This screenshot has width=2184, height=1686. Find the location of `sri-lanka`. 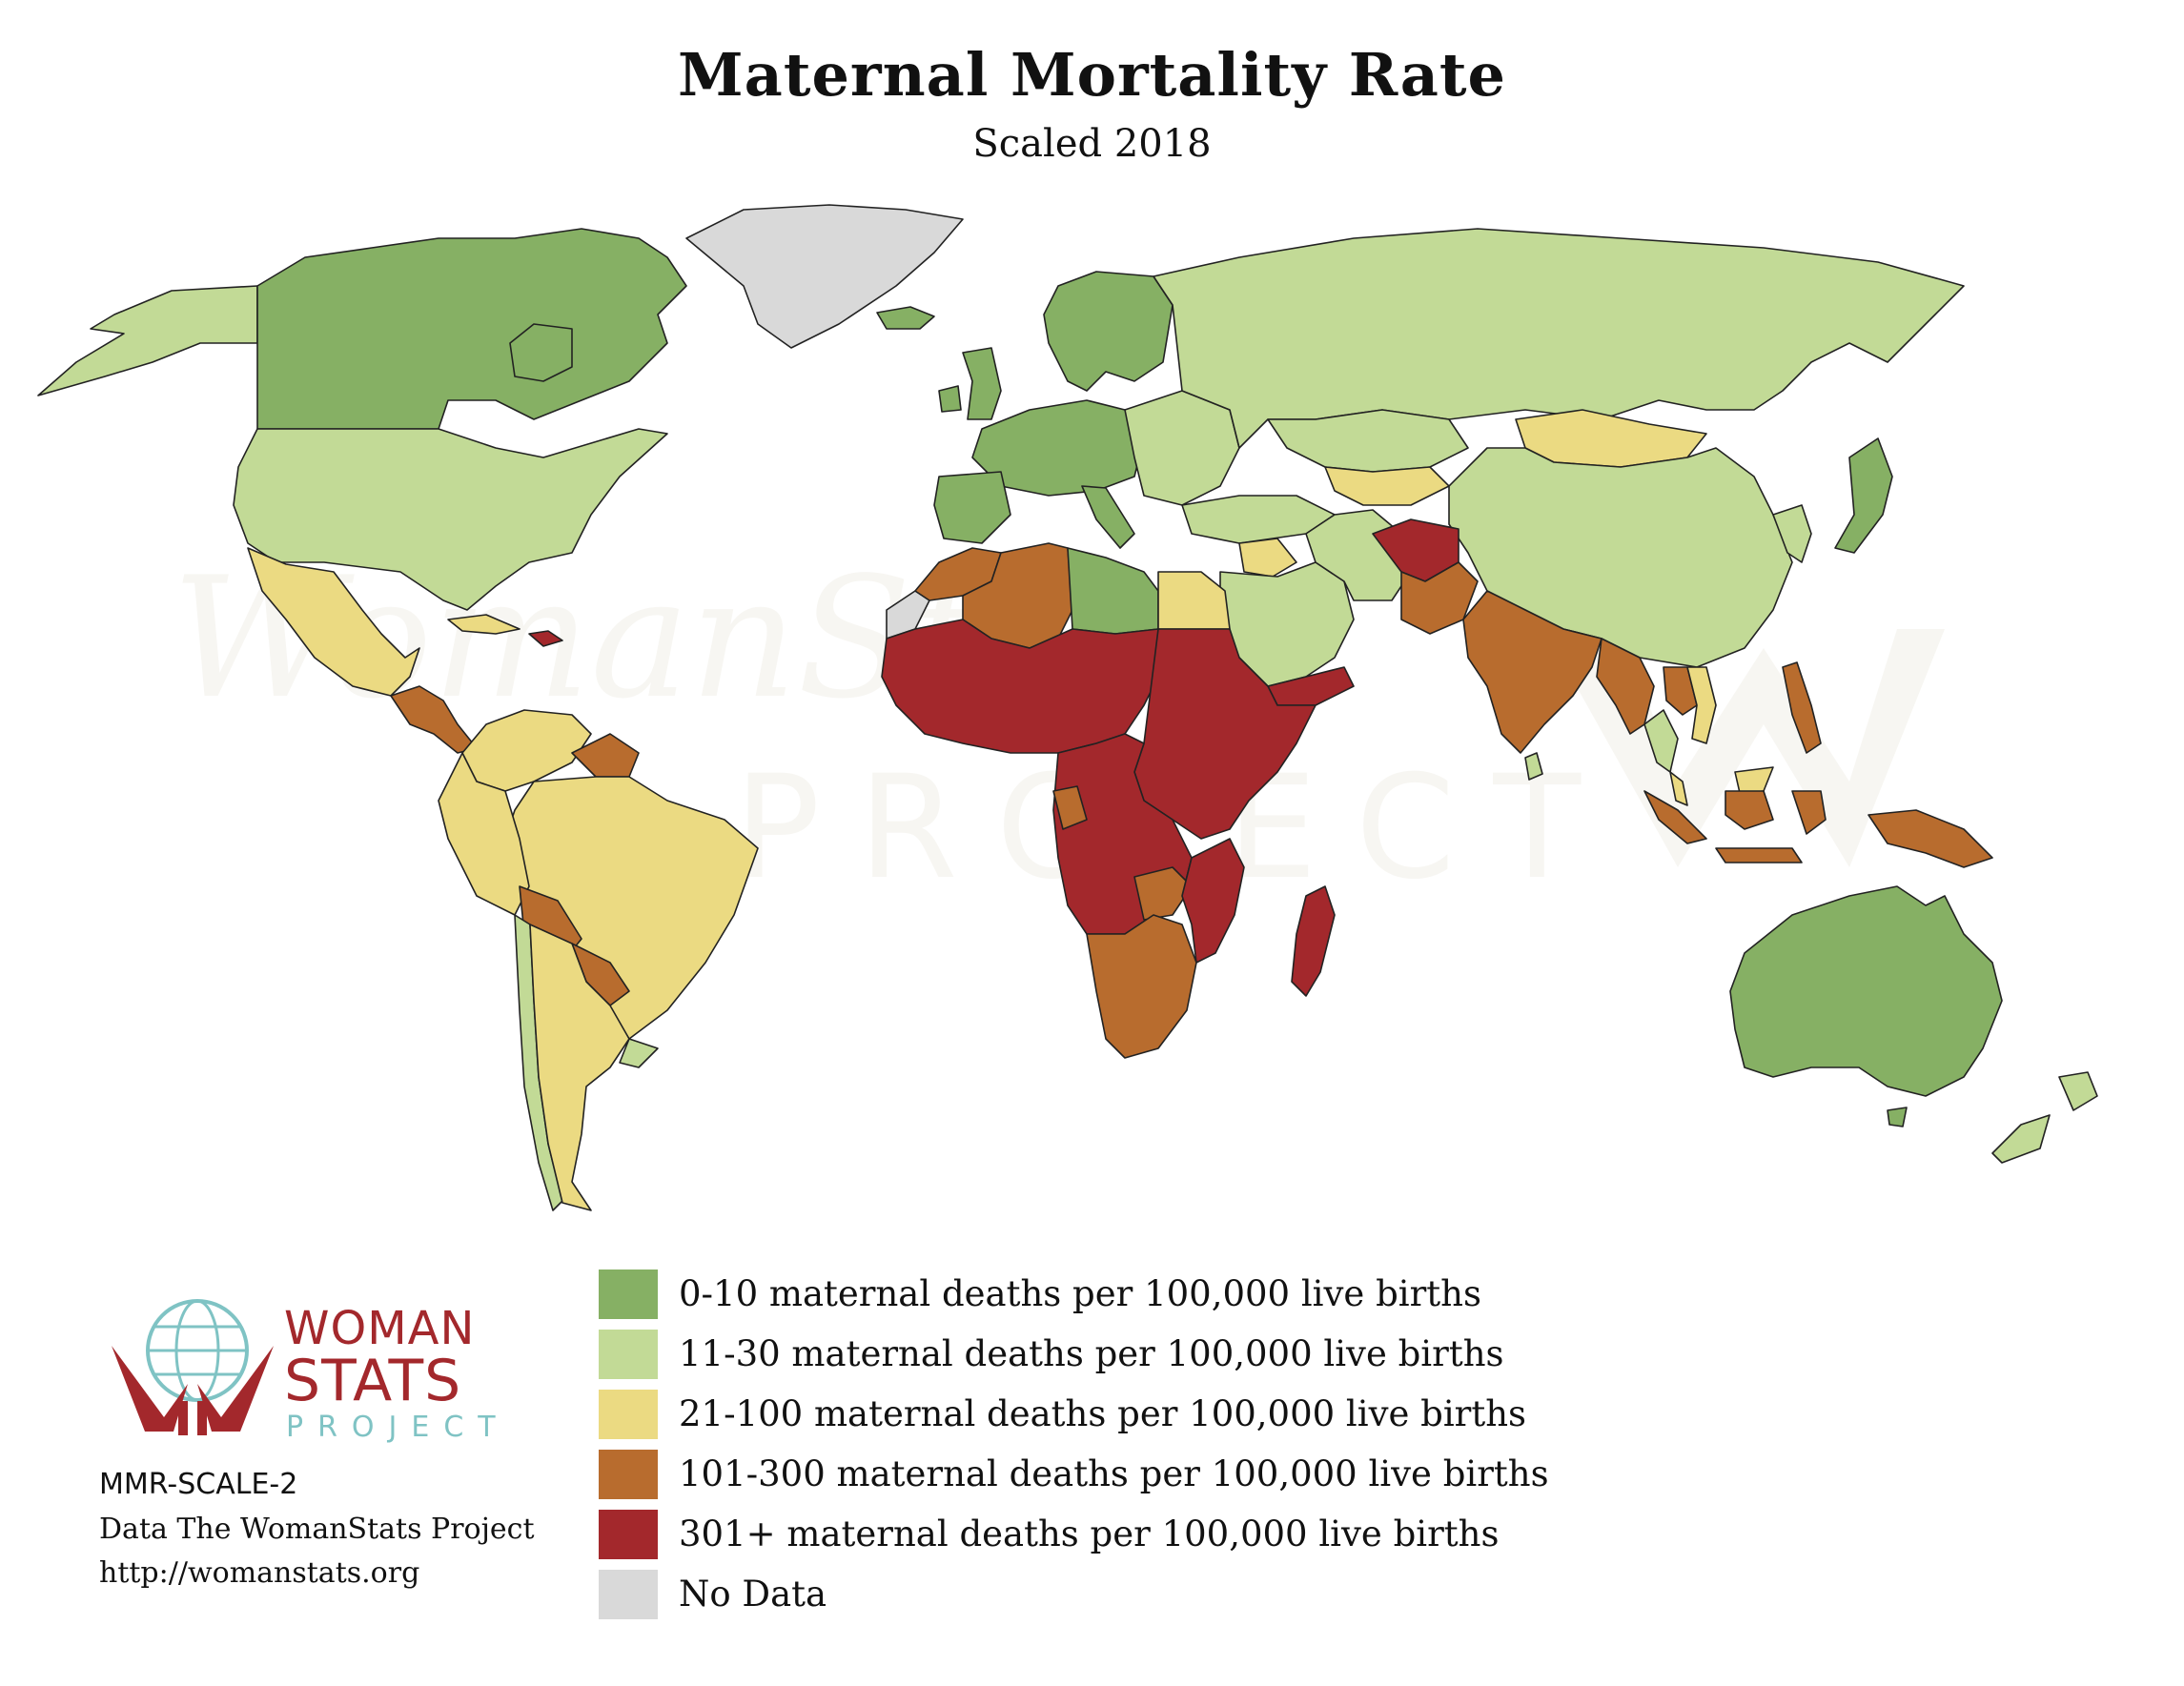

sri-lanka is located at coordinates (1534, 766).